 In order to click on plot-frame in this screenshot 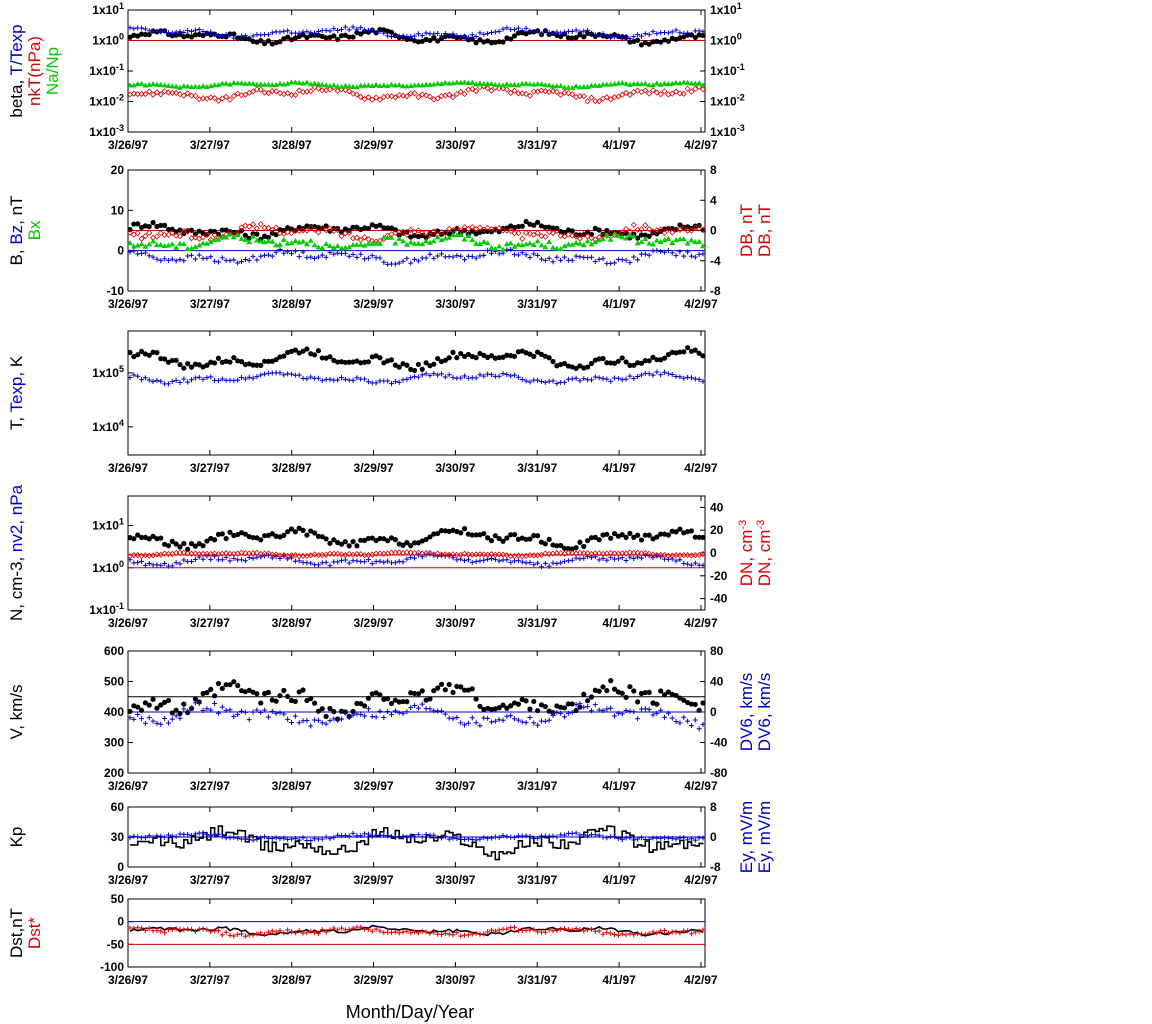, I will do `click(416, 933)`.